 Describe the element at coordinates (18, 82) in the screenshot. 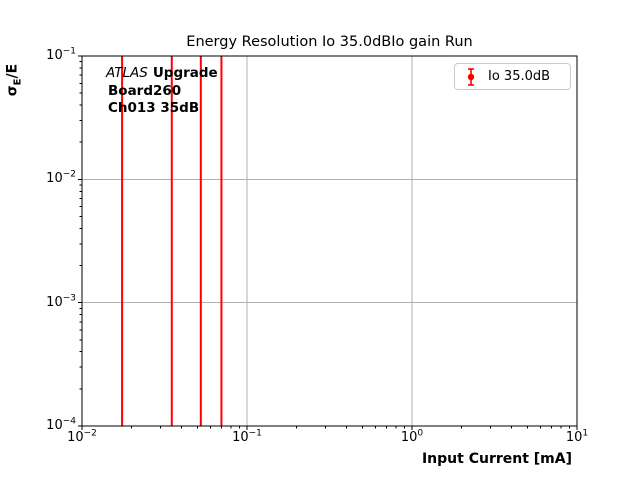

I see `ylabel-subscript: E` at that location.